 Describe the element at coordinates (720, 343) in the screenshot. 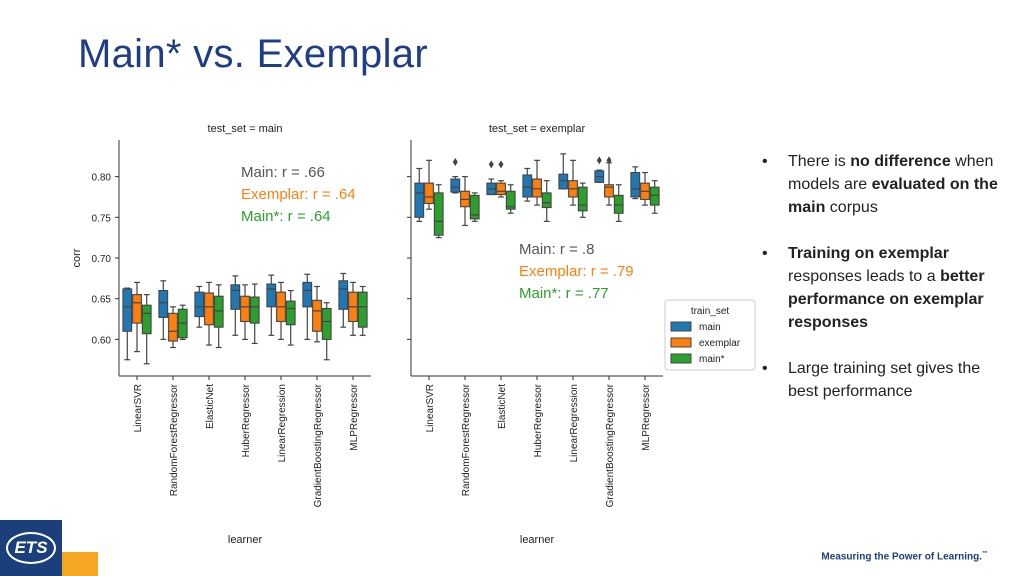

I see `legend-label: exemplar` at that location.